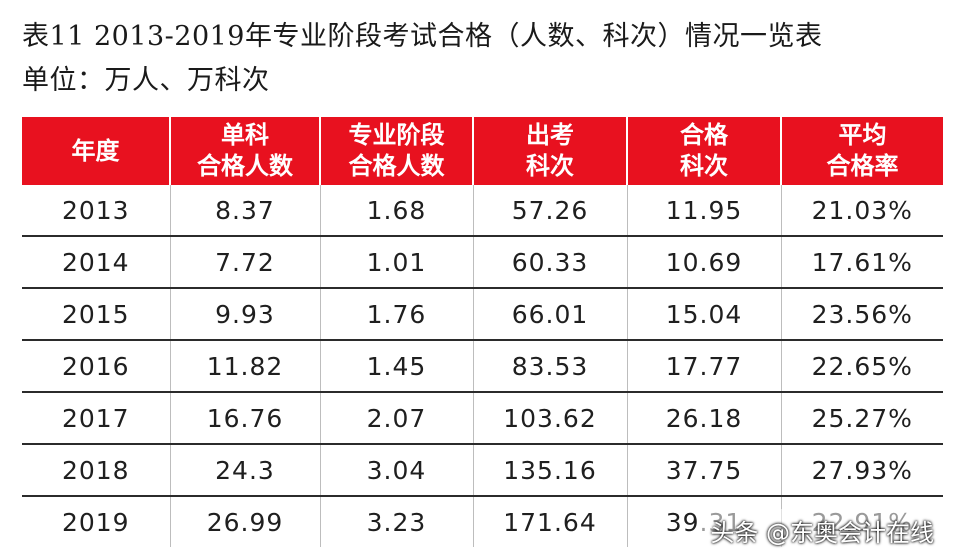 The width and height of the screenshot is (960, 560). I want to click on cell-passed-attempts: 15.04, so click(703, 314).